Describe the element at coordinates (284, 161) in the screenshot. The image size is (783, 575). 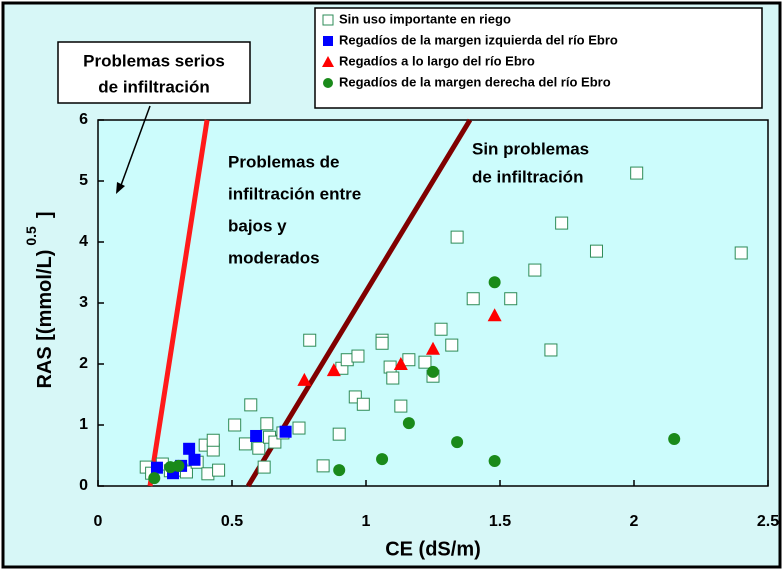
I see `annotation: Problemas de` at that location.